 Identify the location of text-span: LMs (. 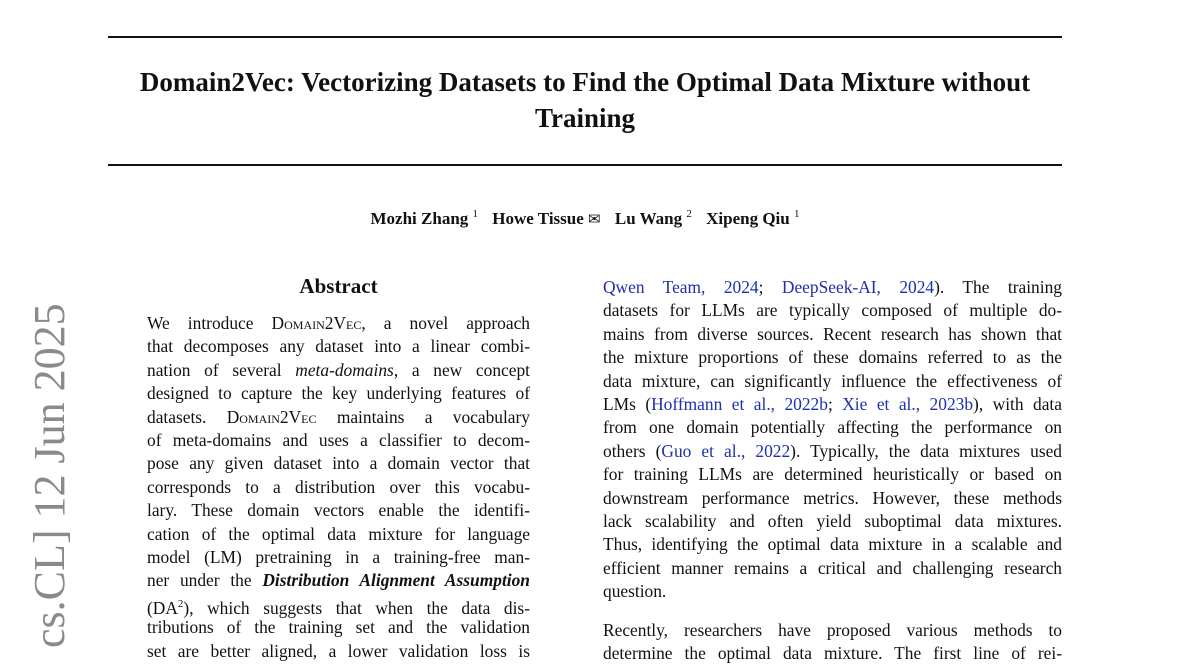
(627, 404).